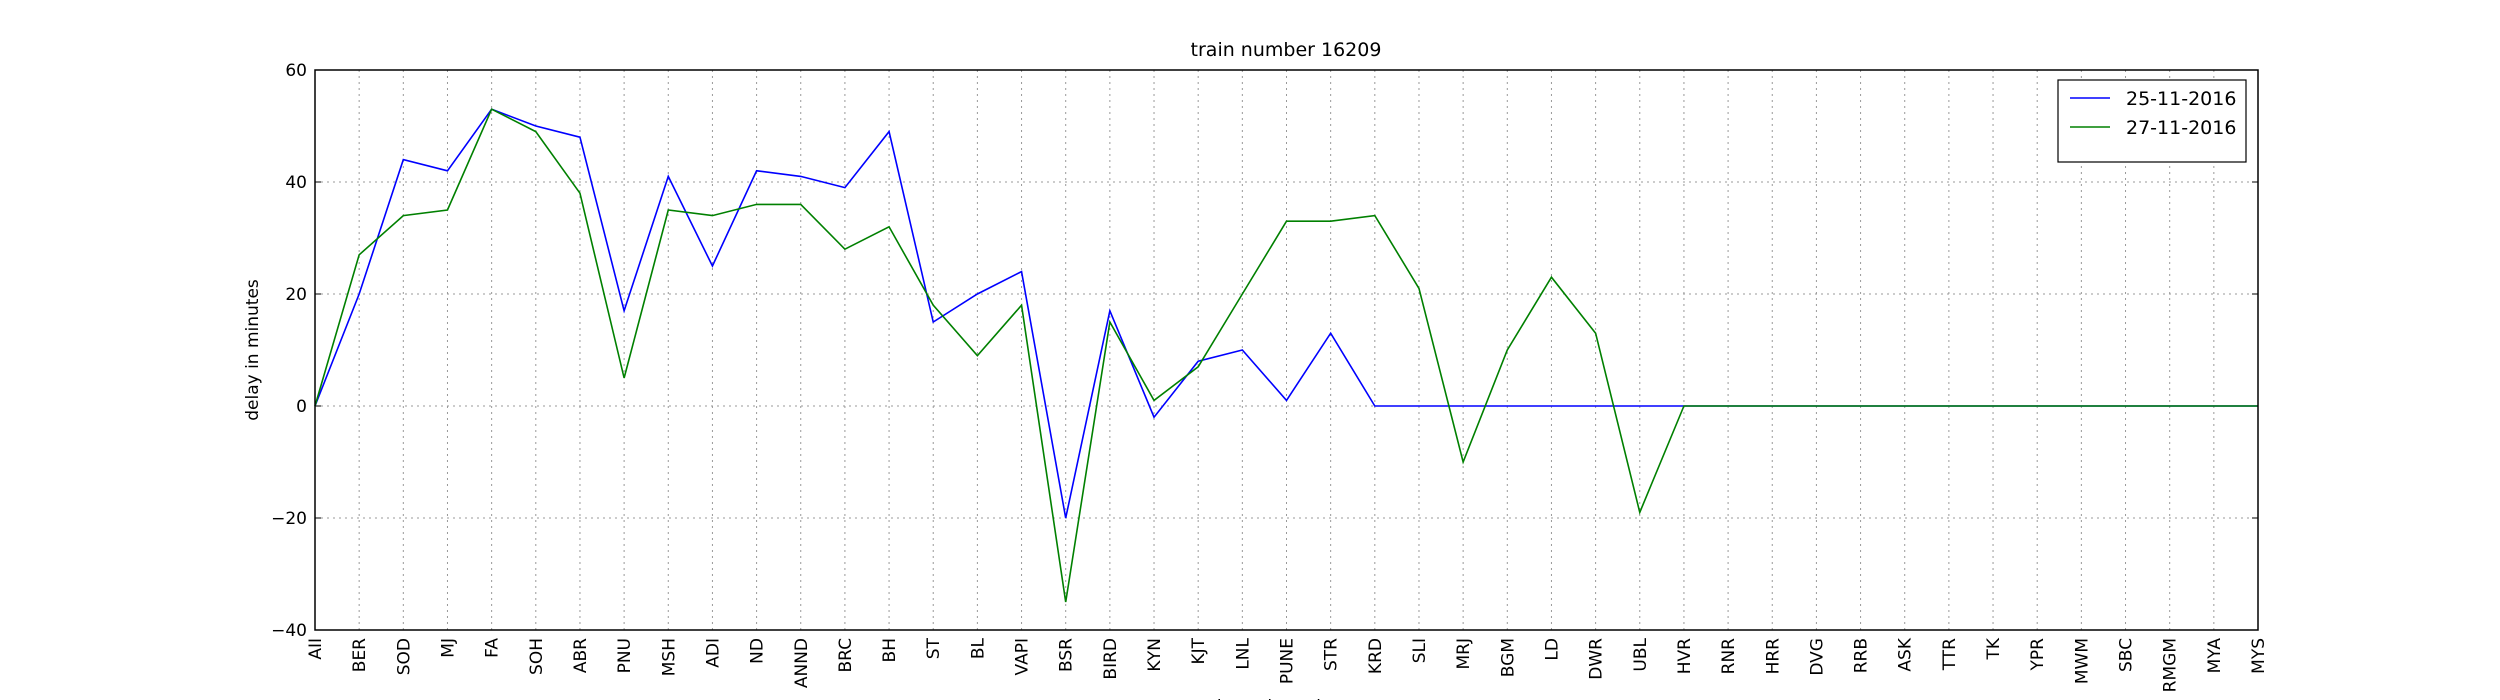 The image size is (2500, 700). I want to click on y-tick-label: 0, so click(301, 407).